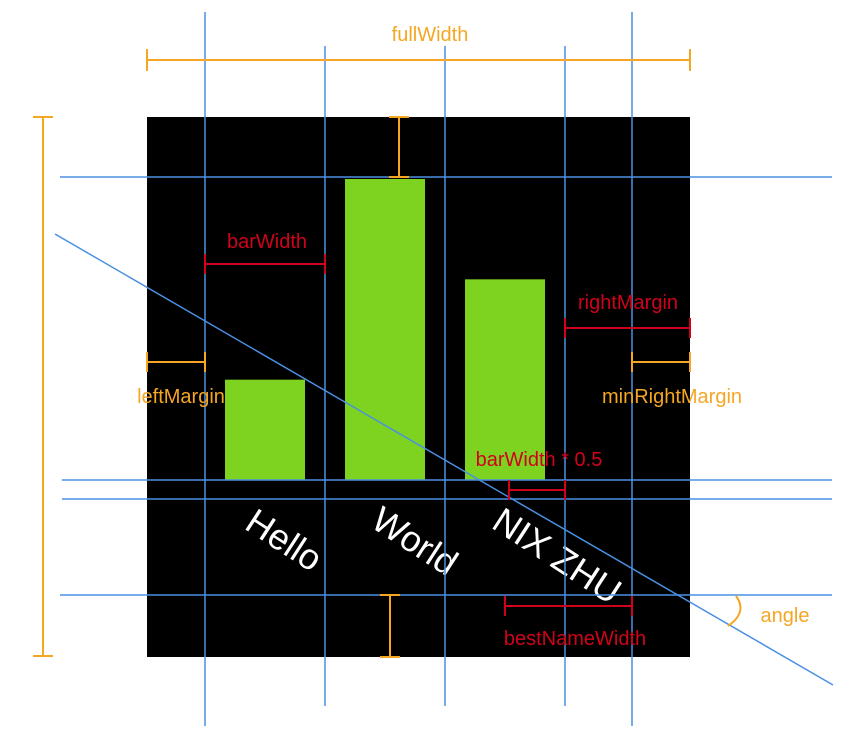 Image resolution: width=851 pixels, height=736 pixels. What do you see at coordinates (430, 35) in the screenshot?
I see `full-width-label: fullWidth` at bounding box center [430, 35].